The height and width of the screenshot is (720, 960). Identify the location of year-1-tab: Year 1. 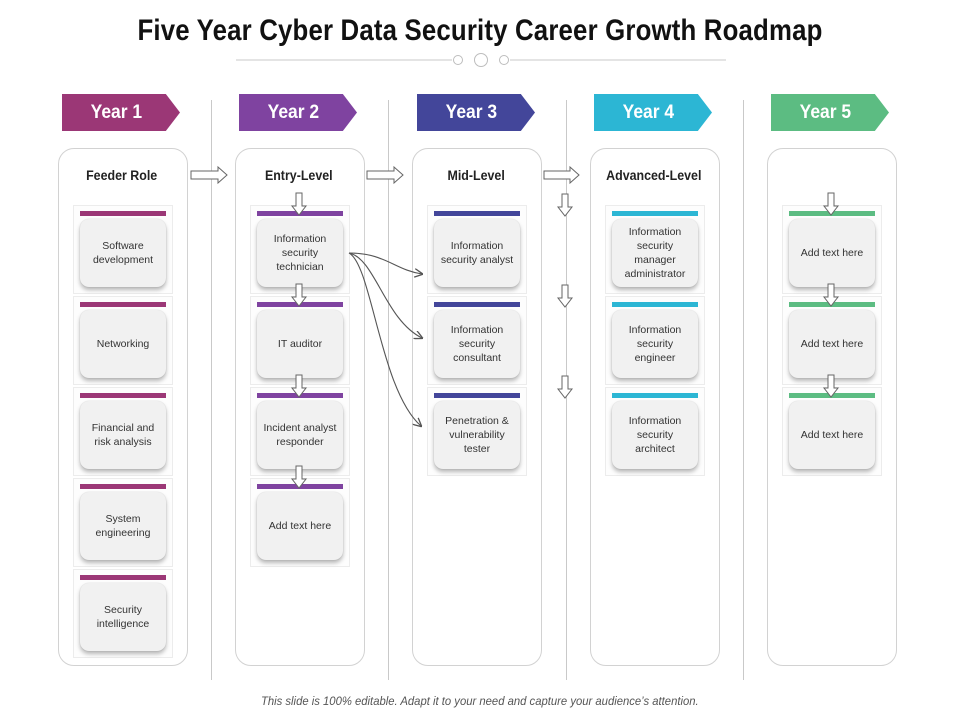
(121, 112).